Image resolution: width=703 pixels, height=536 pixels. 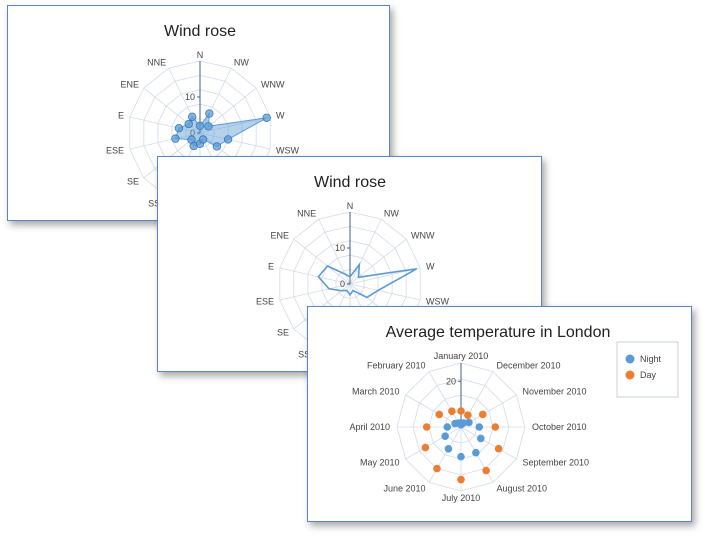 I want to click on category-label: June 2010, so click(x=404, y=488).